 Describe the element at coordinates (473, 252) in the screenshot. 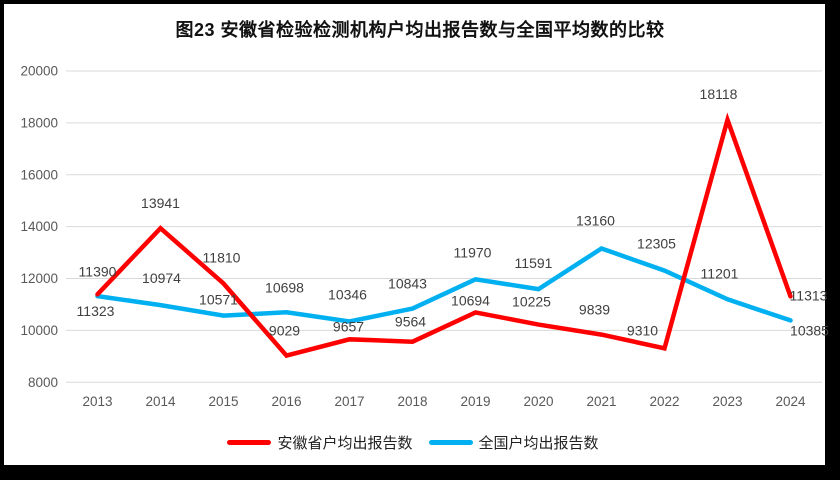

I see `data-label: 11970` at that location.